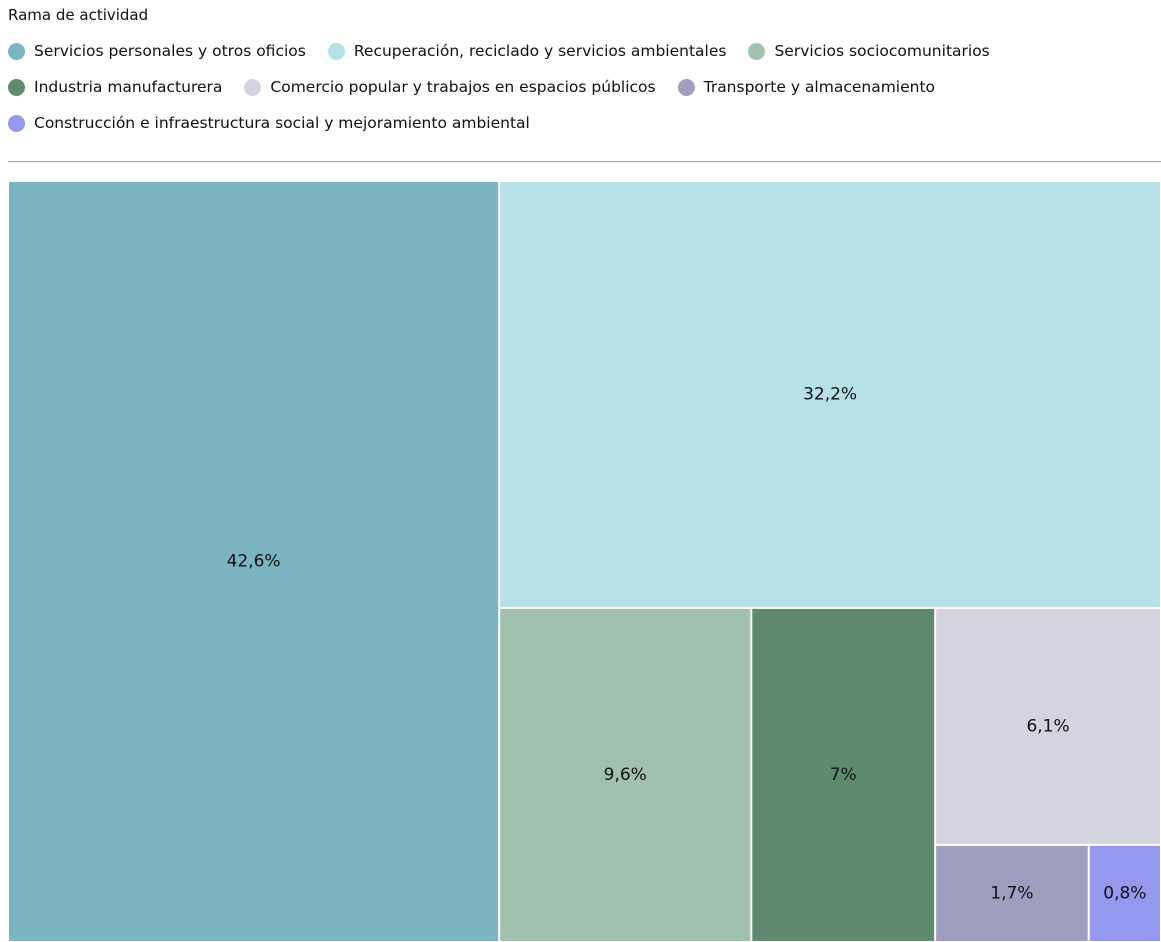 The width and height of the screenshot is (1161, 942). I want to click on value-label: 32,2%, so click(830, 394).